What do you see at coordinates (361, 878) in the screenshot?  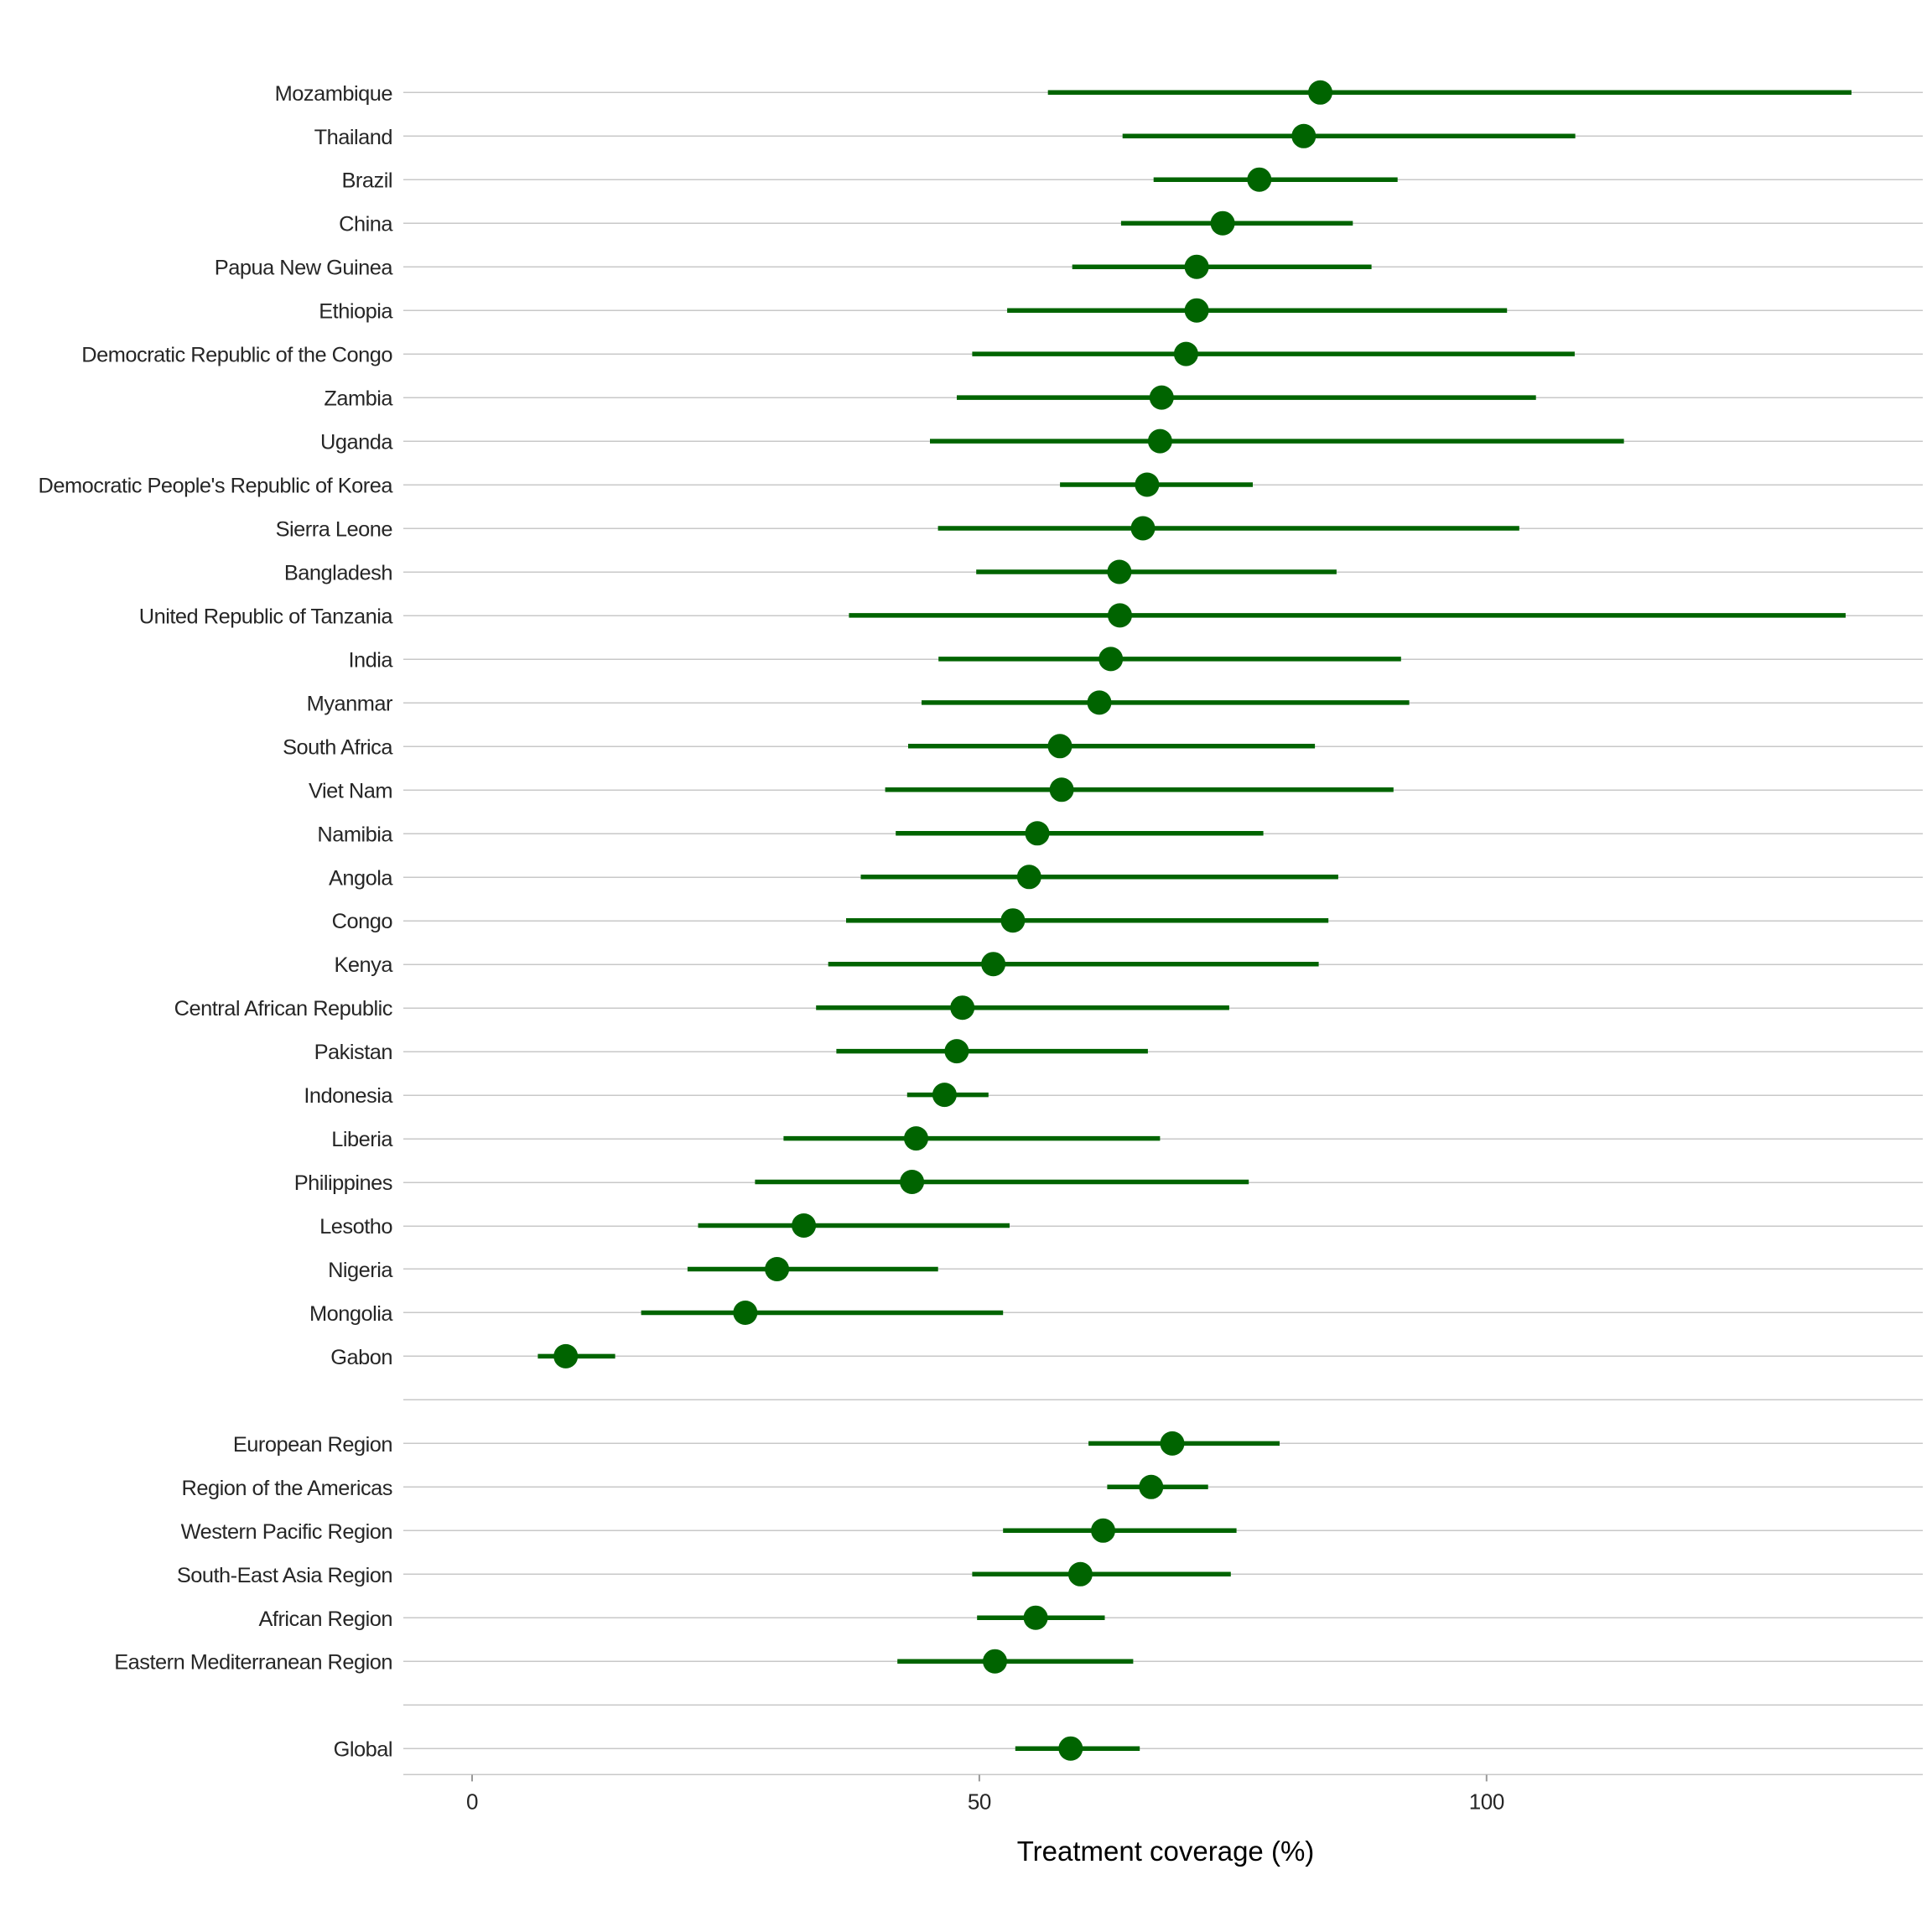 I see `svg-text: Angola` at bounding box center [361, 878].